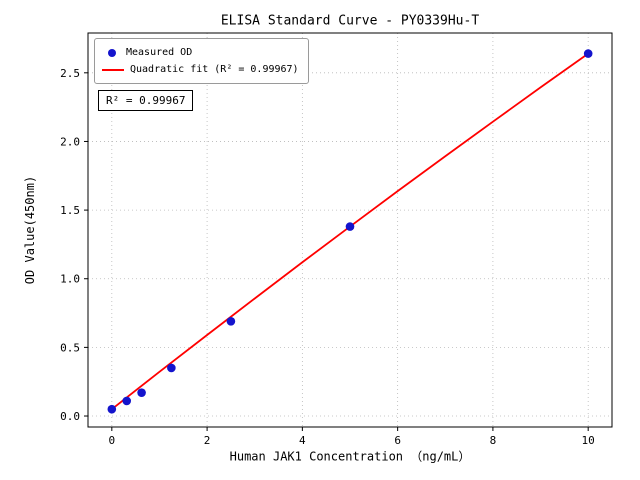  I want to click on legend-entry-measured-od: Measured OD, so click(200, 52).